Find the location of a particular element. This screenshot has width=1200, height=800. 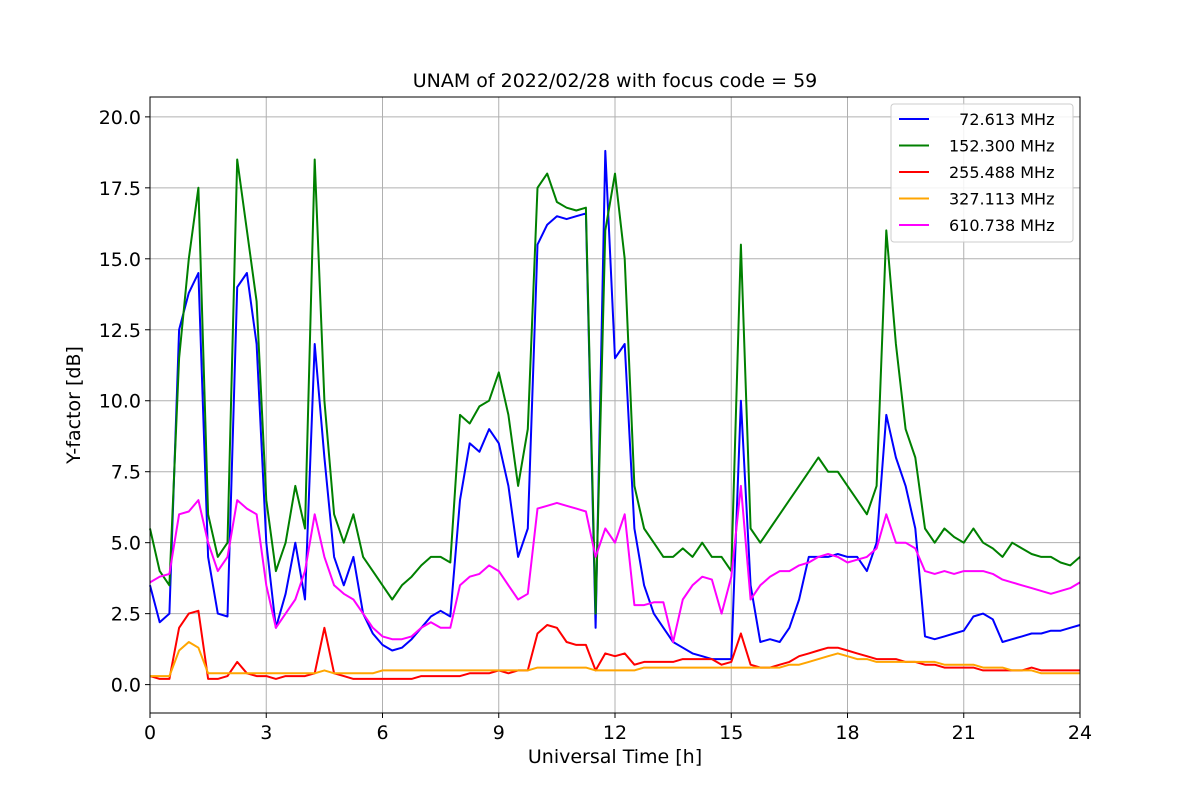

legend-box is located at coordinates (982, 173).